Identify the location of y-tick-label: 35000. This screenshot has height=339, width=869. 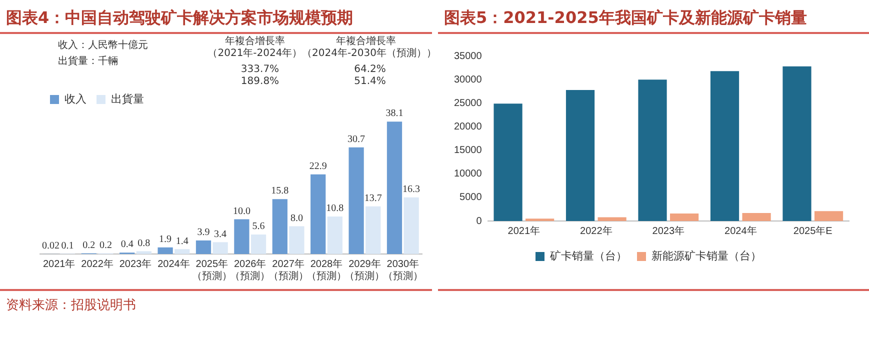
(468, 56).